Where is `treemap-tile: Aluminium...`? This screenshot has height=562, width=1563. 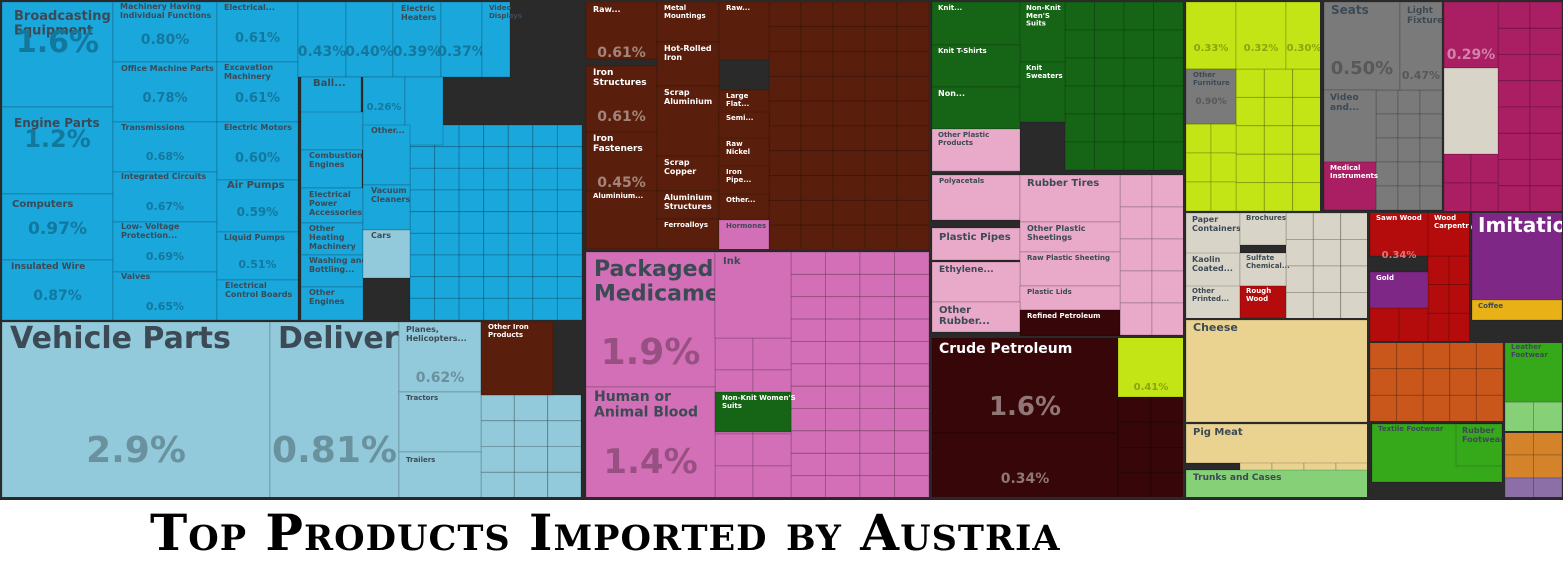 treemap-tile: Aluminium... is located at coordinates (621, 220).